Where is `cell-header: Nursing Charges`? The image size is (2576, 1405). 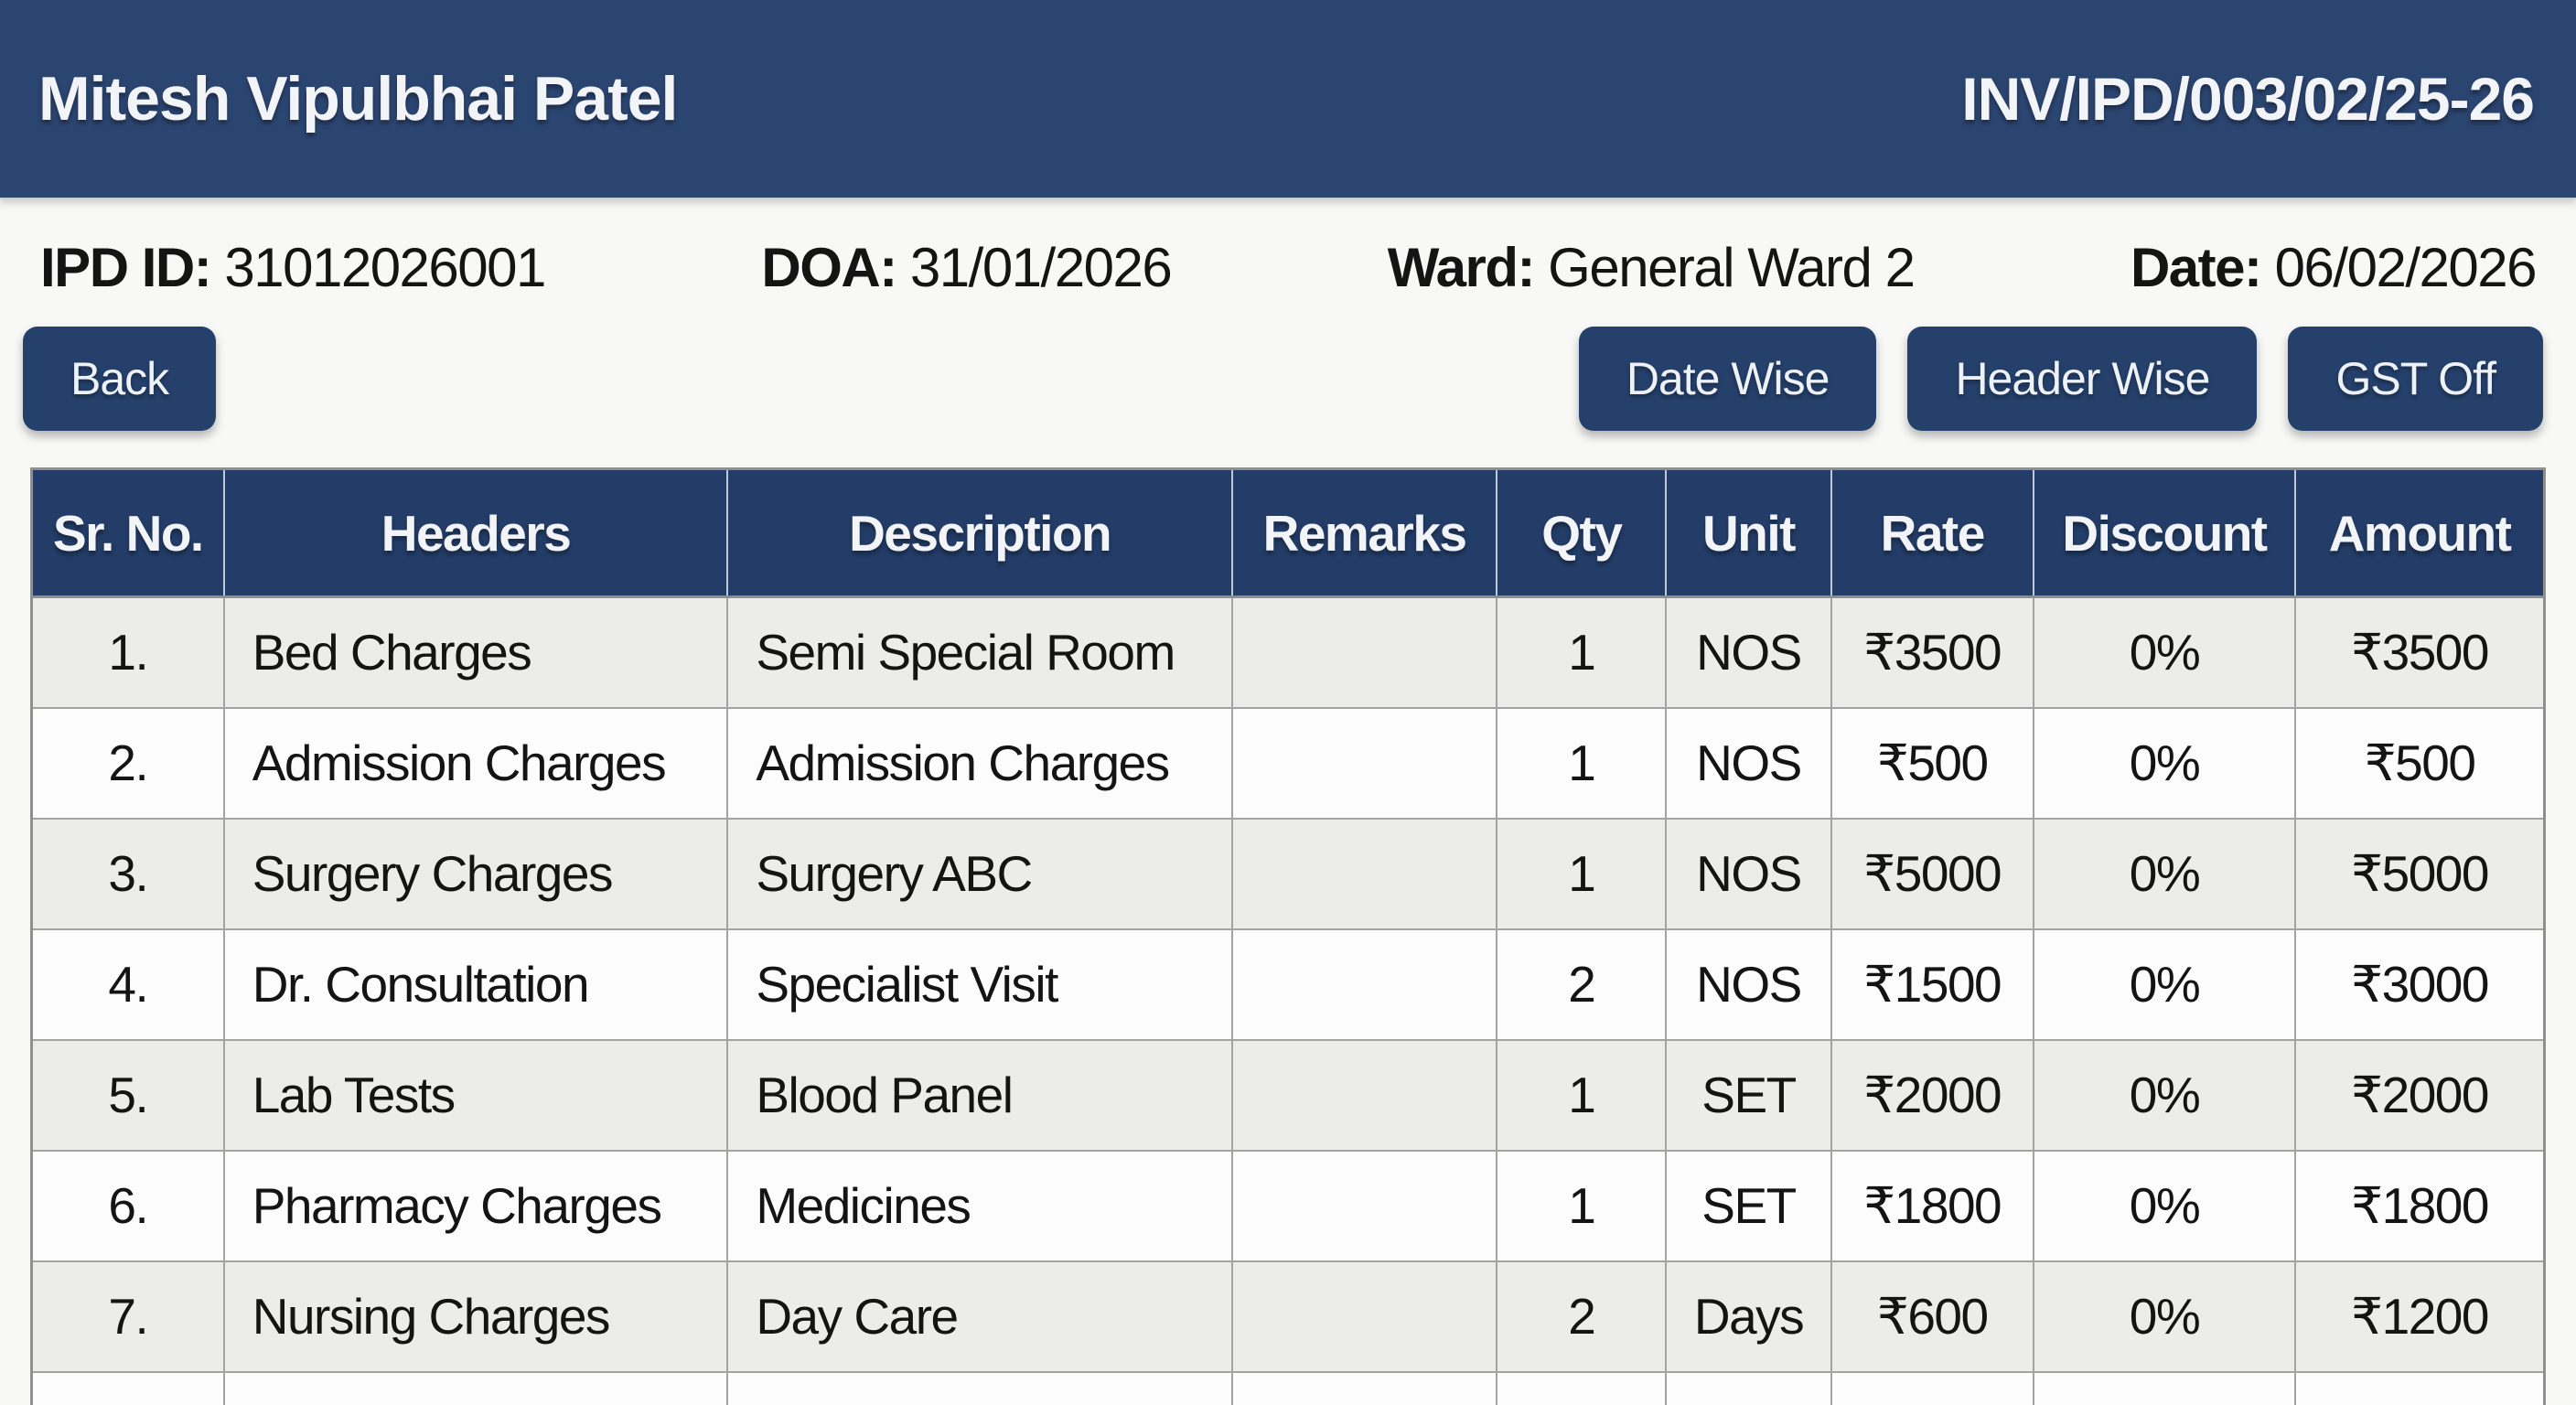
cell-header: Nursing Charges is located at coordinates (476, 1316).